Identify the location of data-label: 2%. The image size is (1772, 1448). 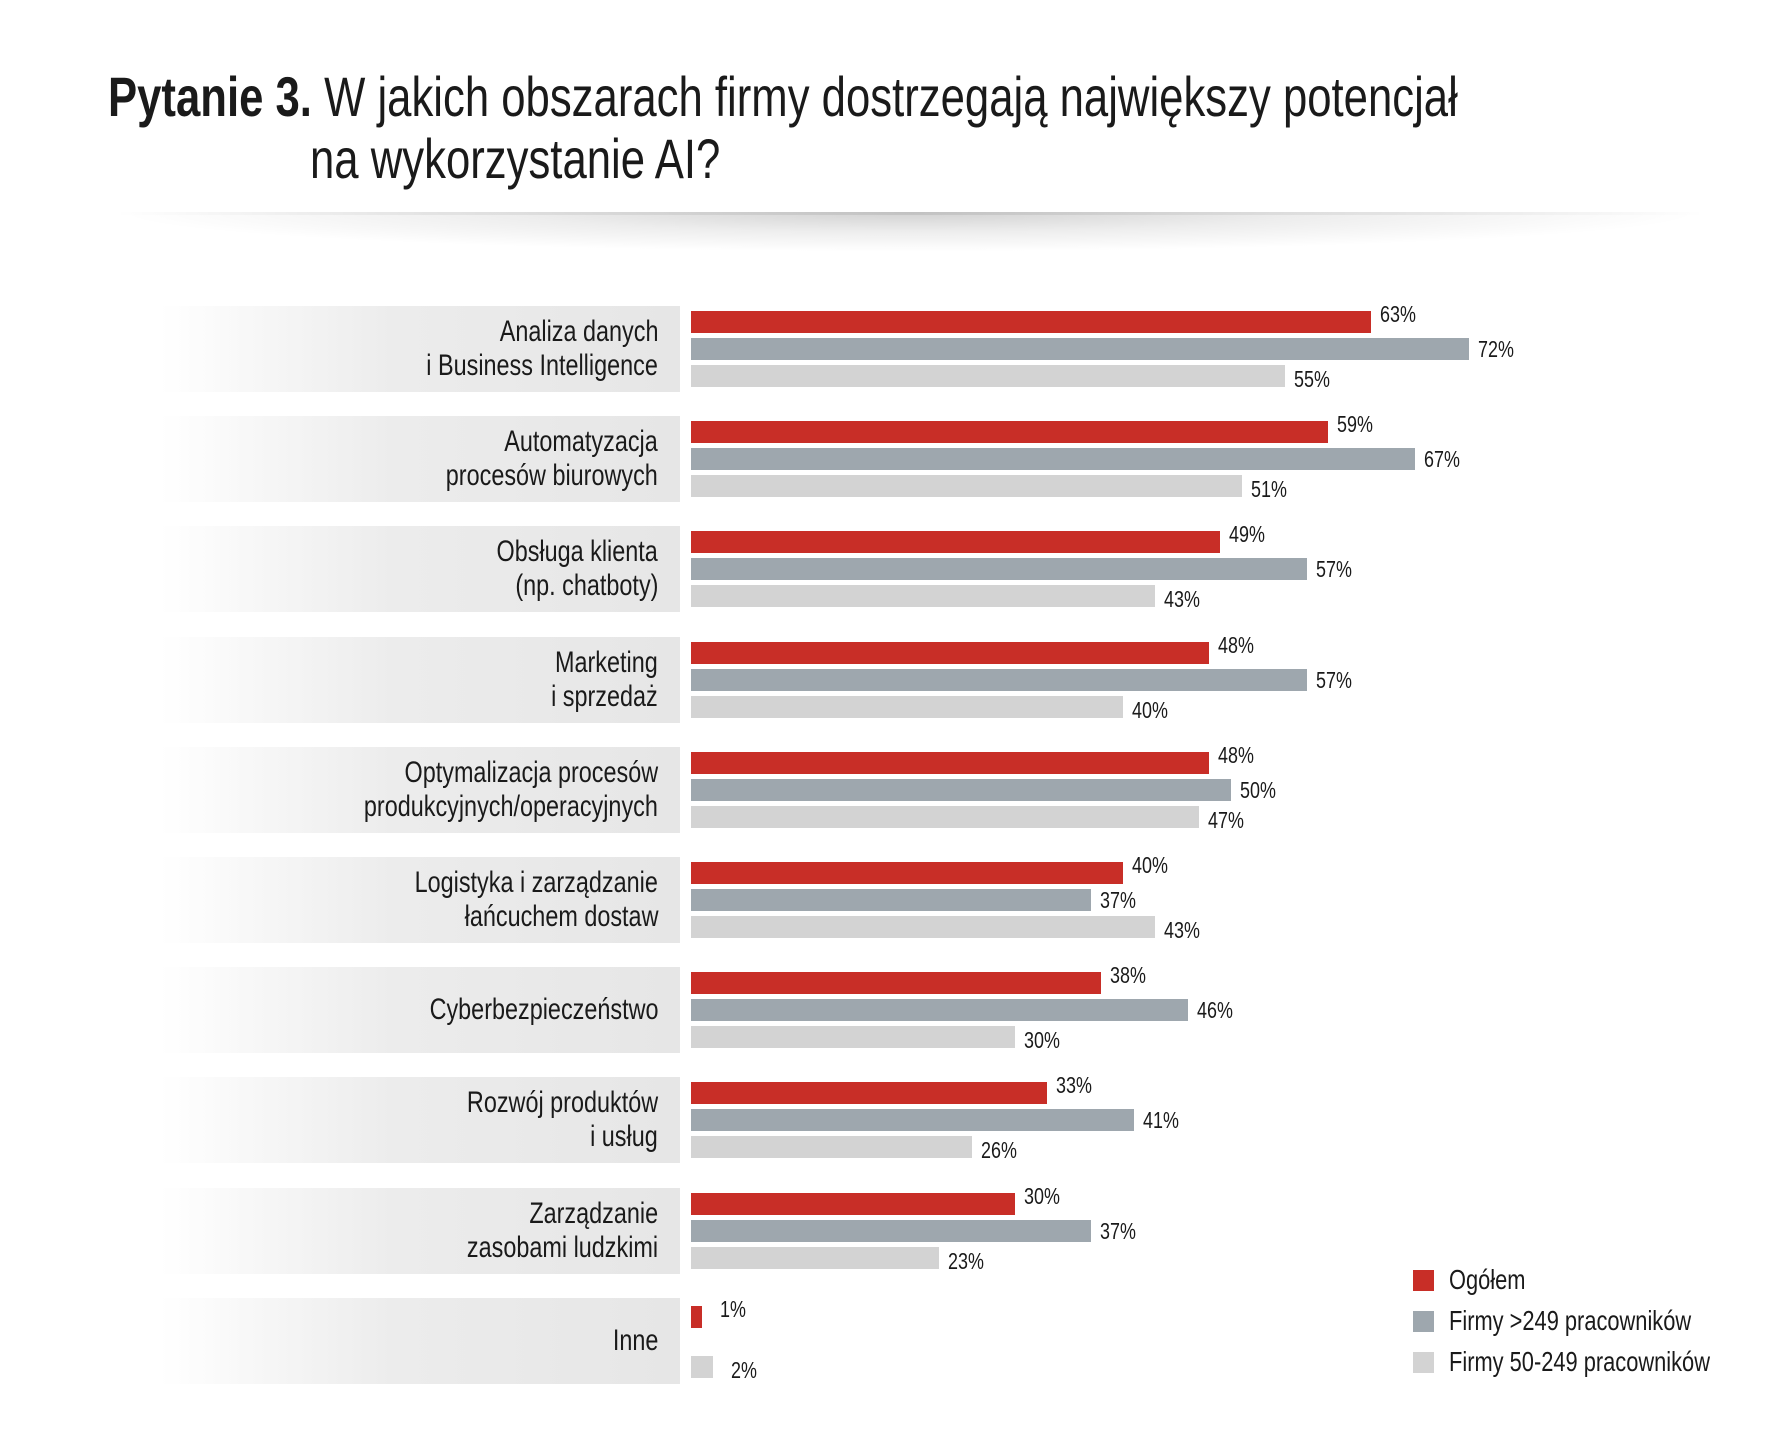
(747, 1370).